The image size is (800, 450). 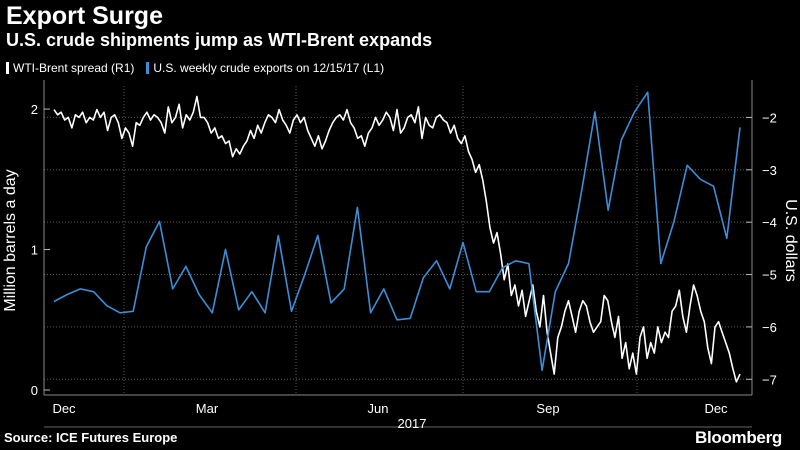 What do you see at coordinates (769, 379) in the screenshot?
I see `right-tick-label-5: −7` at bounding box center [769, 379].